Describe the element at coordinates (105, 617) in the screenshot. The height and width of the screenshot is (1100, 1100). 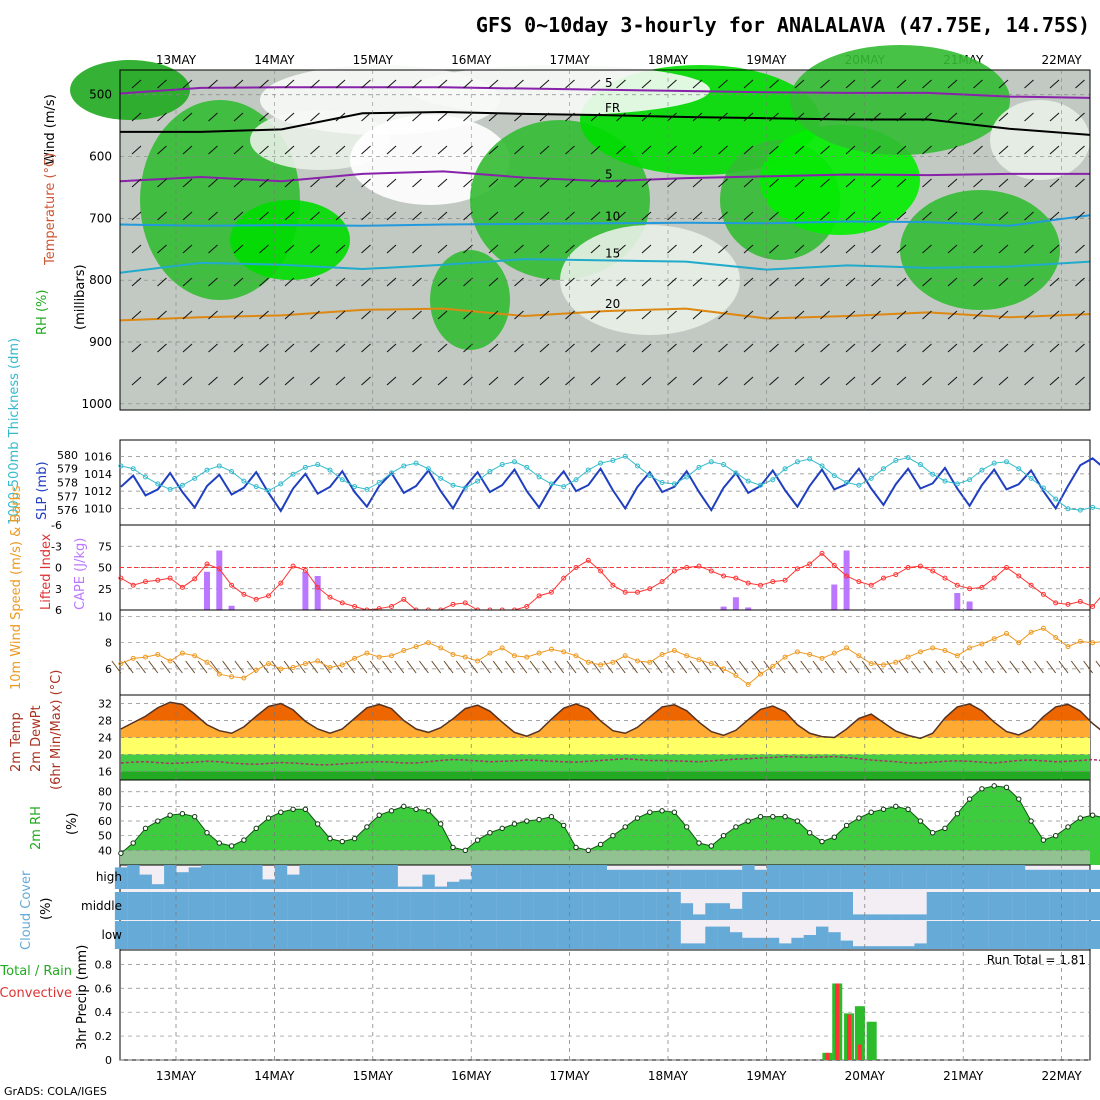
I see `wind-tick-label: 10` at that location.